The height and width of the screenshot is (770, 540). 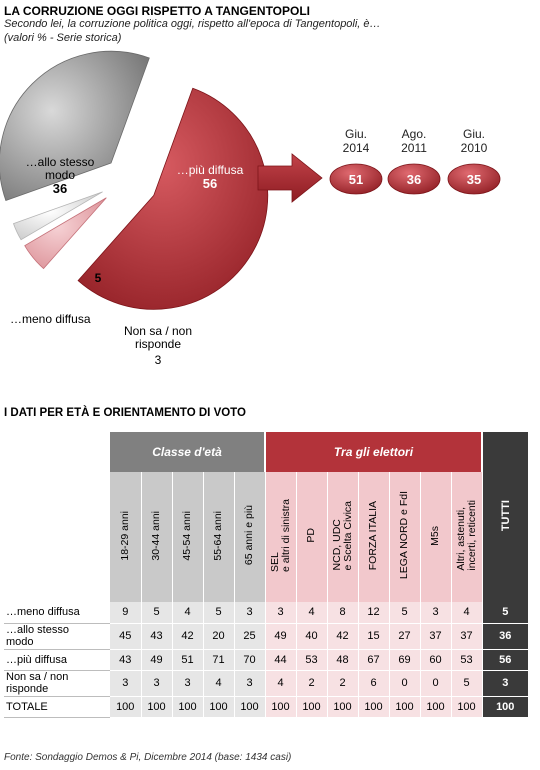 What do you see at coordinates (374, 660) in the screenshot?
I see `table-cell: 67` at bounding box center [374, 660].